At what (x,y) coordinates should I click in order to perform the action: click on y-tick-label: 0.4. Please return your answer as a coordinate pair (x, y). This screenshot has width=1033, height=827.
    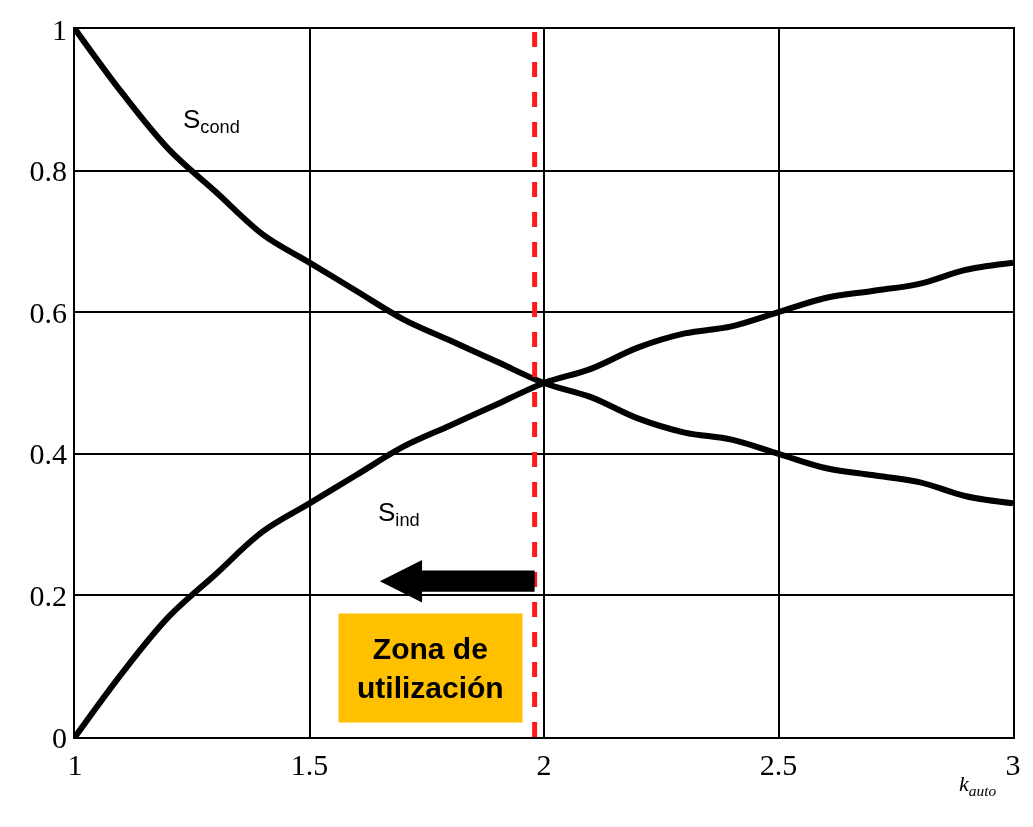
    Looking at the image, I should click on (48, 454).